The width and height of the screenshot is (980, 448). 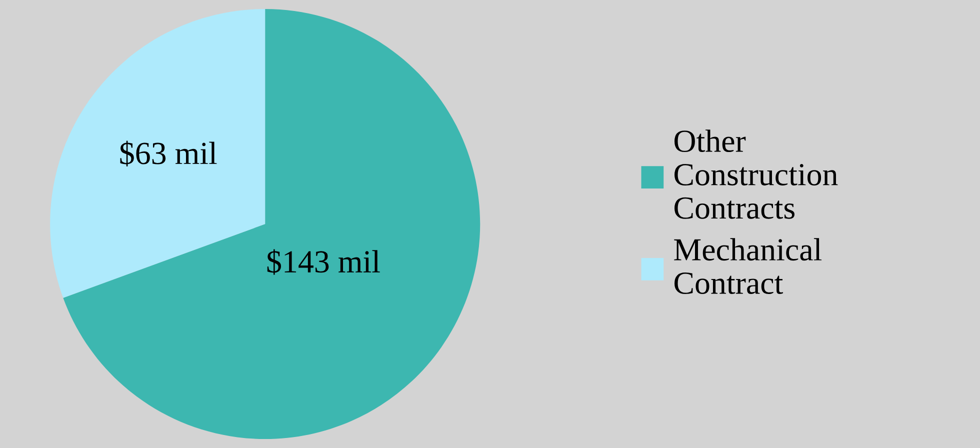 I want to click on data-label: $143 mil, so click(x=323, y=262).